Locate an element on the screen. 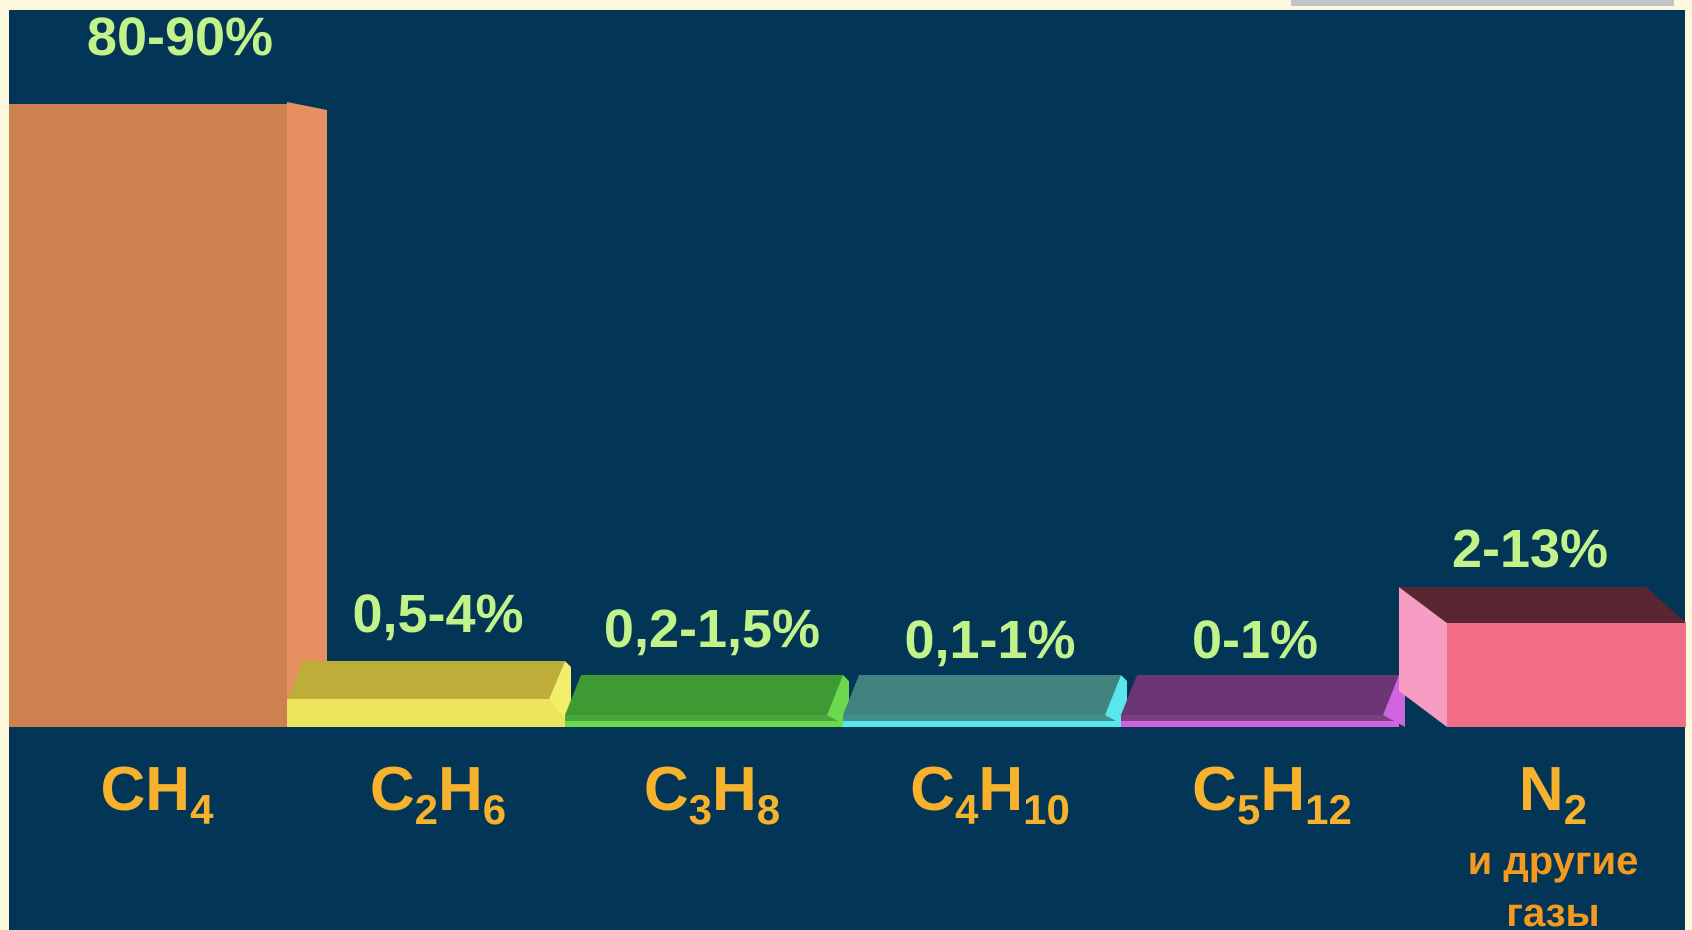 Image resolution: width=1692 pixels, height=930 pixels. value-label-5: 2-13% is located at coordinates (1530, 549).